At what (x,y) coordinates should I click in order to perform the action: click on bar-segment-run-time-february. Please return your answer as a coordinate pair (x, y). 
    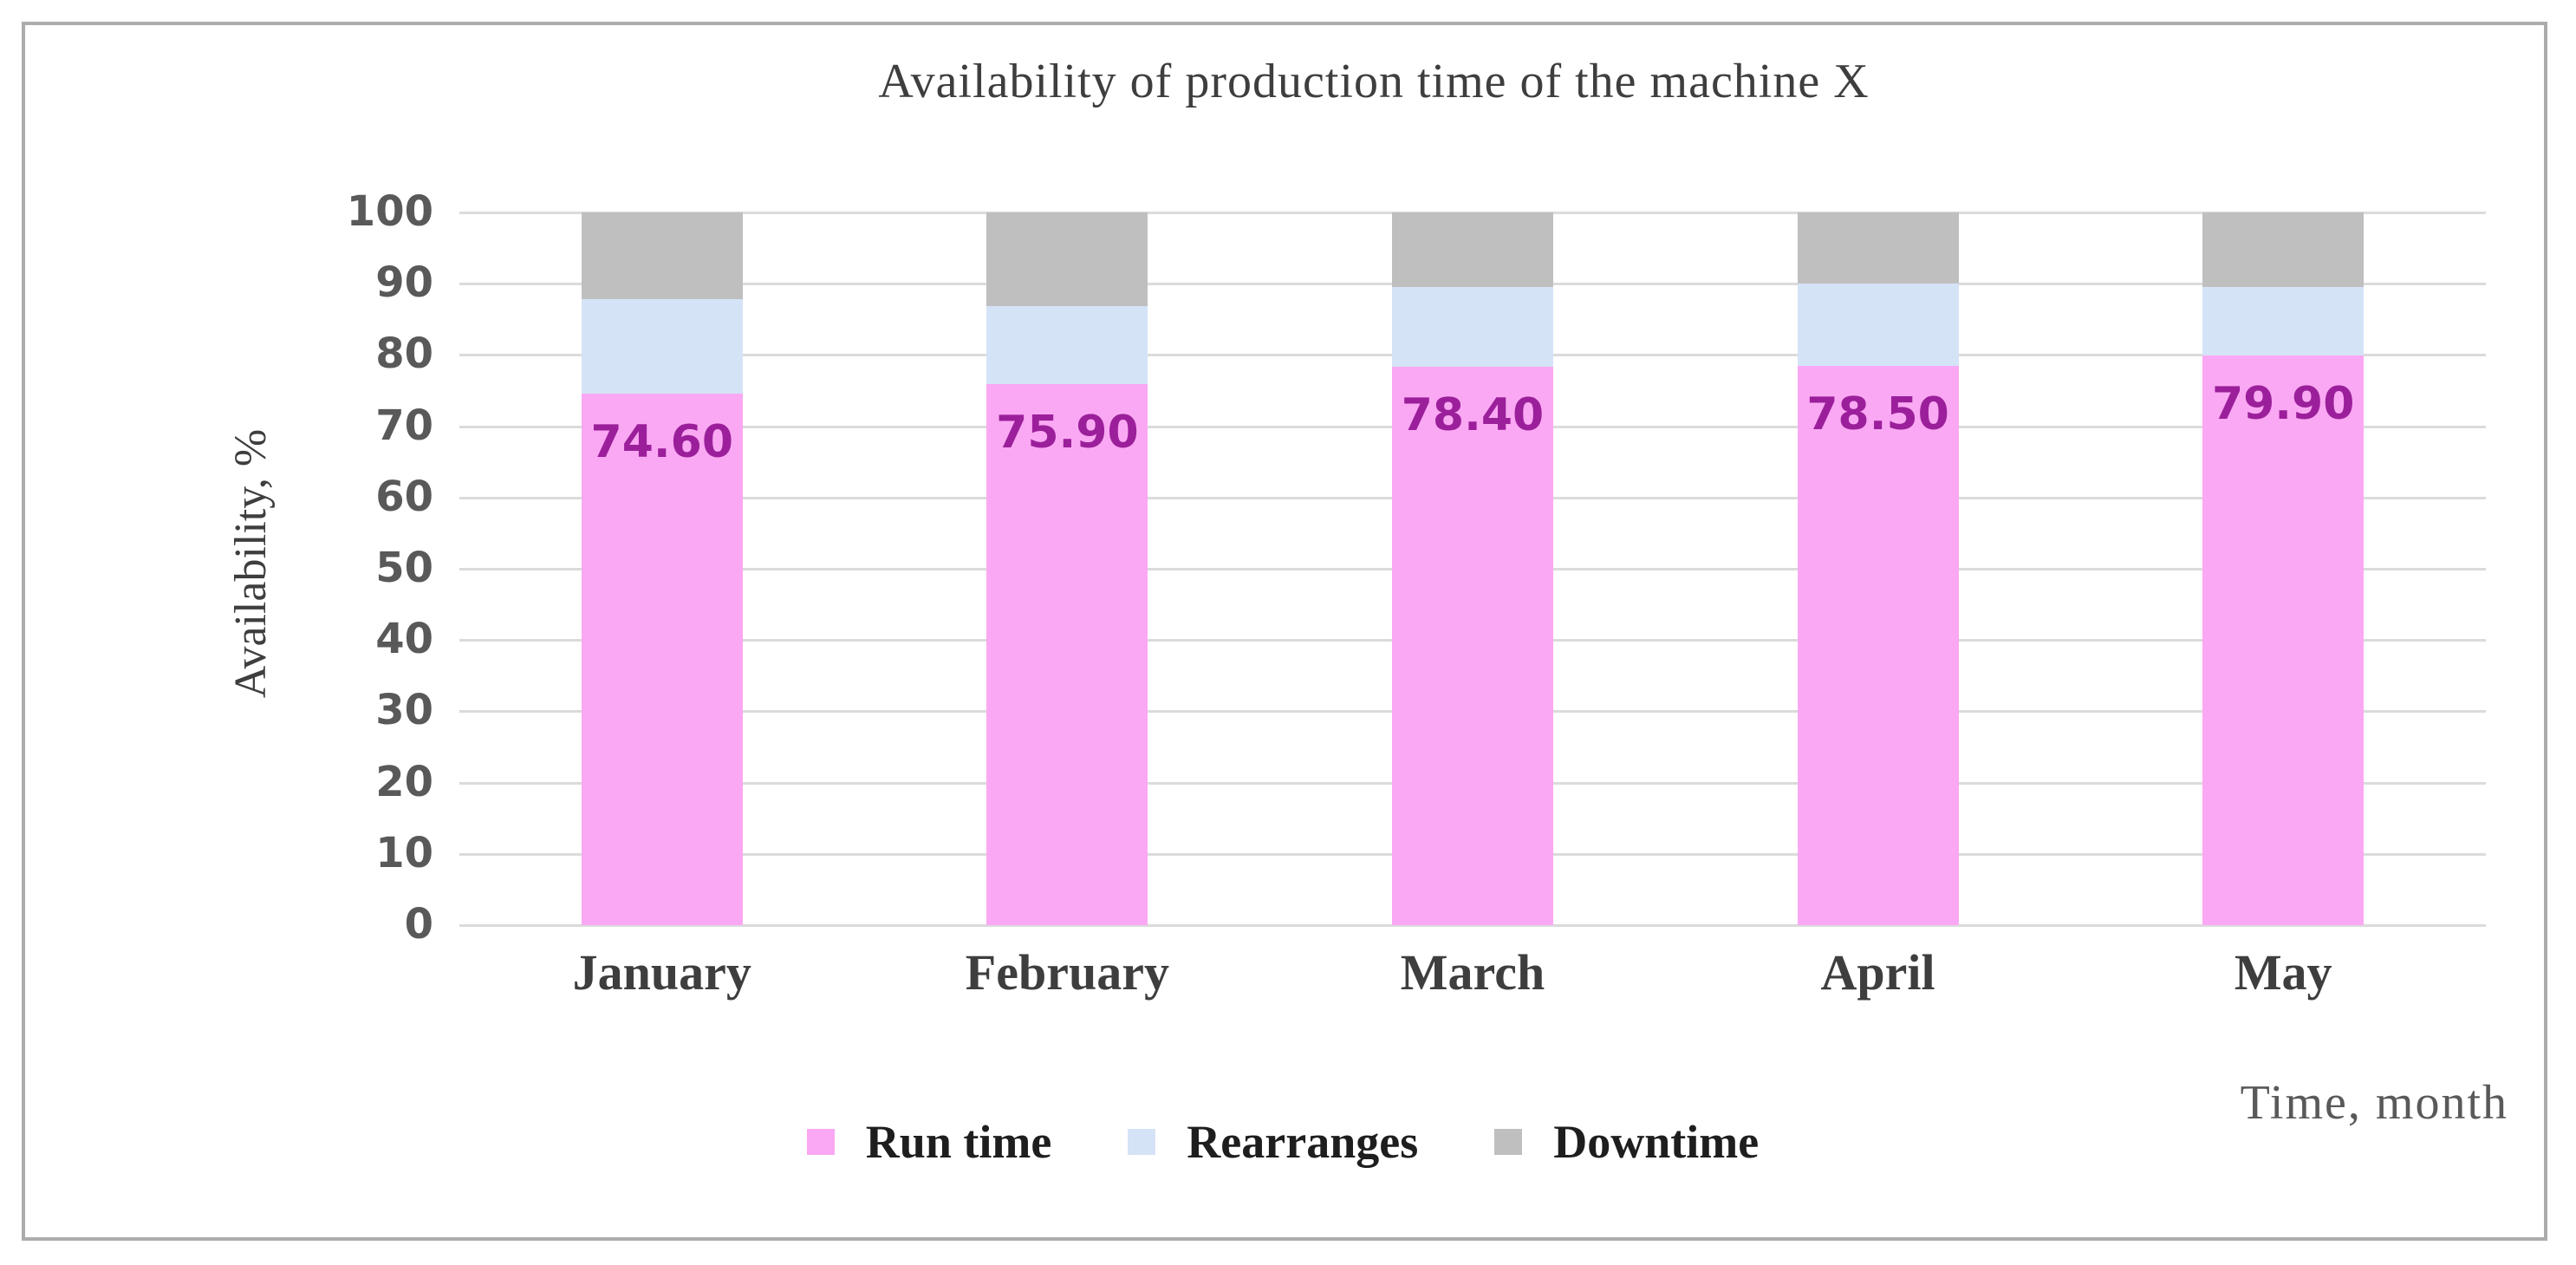
    Looking at the image, I should click on (1067, 655).